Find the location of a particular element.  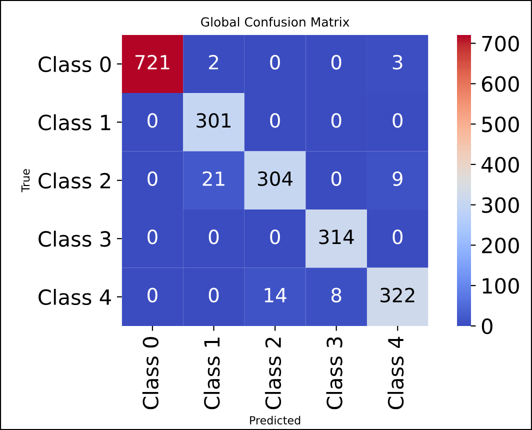

x-tick-label: Class 3 is located at coordinates (334, 373).